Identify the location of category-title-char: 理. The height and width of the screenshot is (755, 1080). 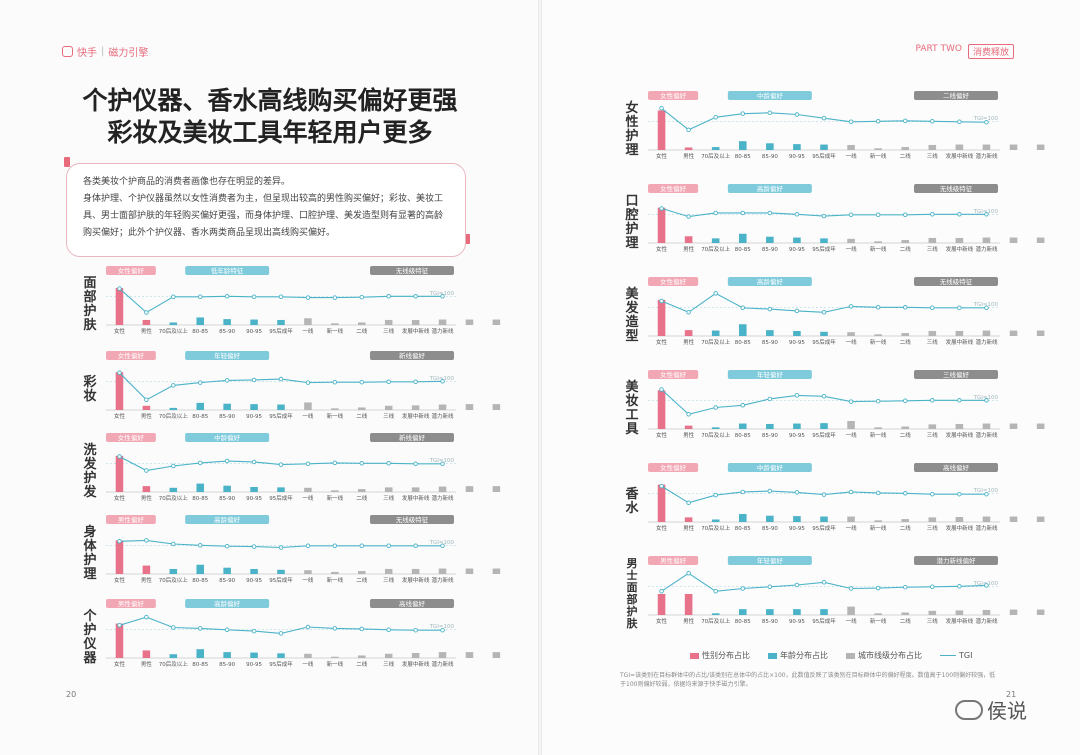
(631, 150).